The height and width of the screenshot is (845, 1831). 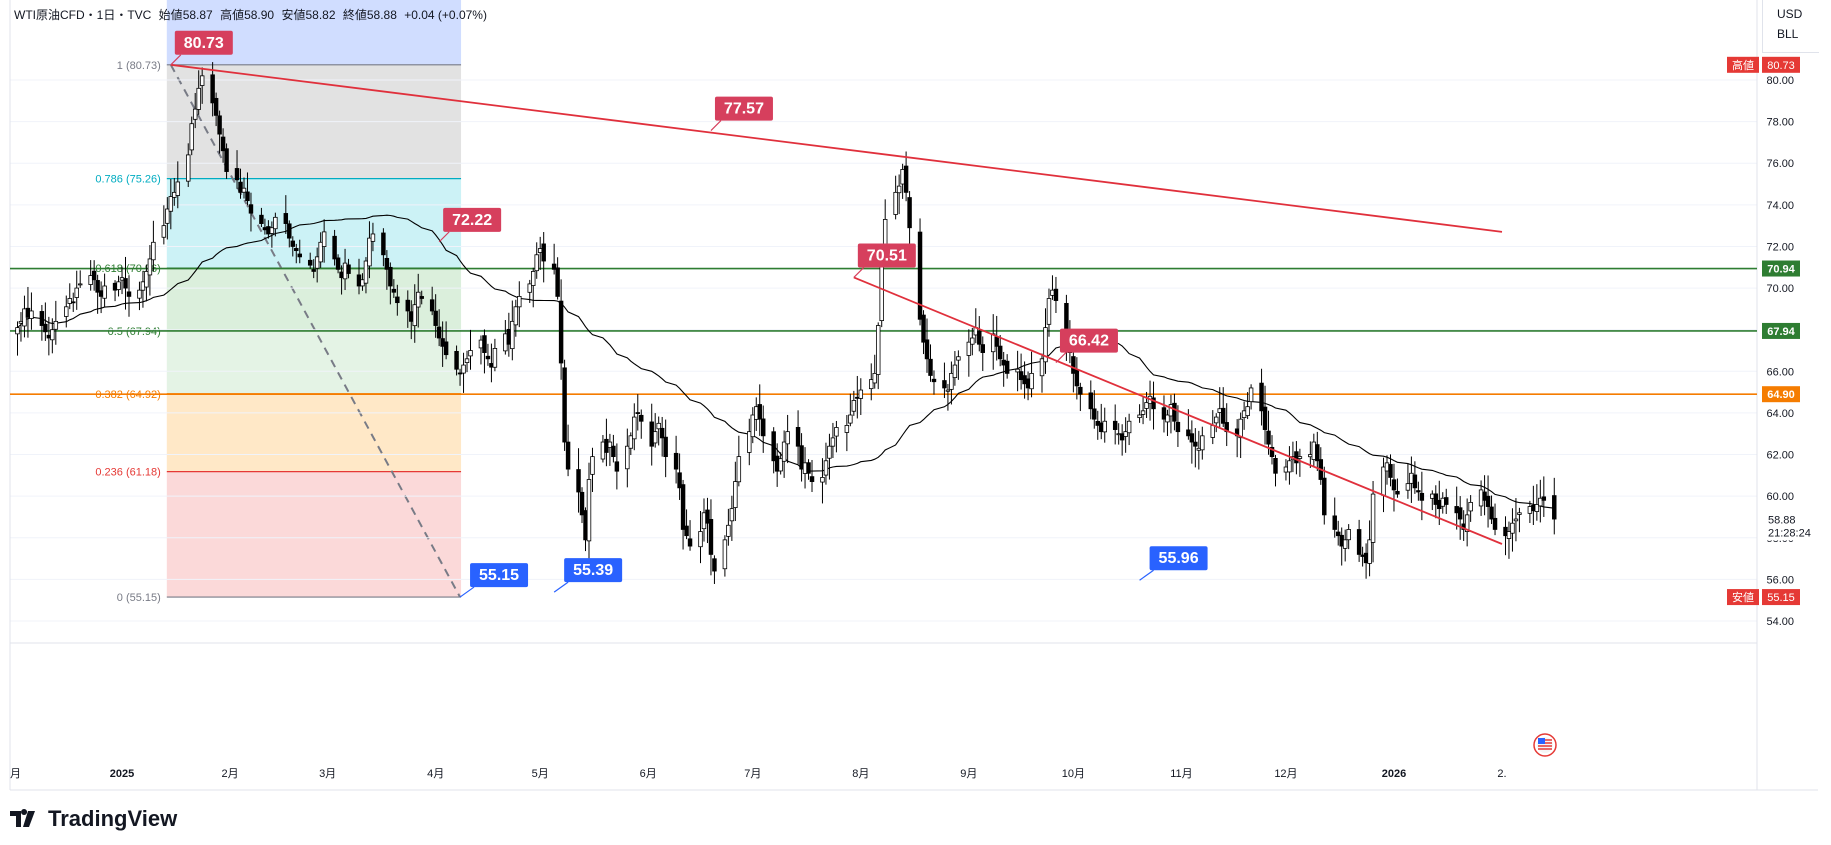 What do you see at coordinates (1501, 774) in the screenshot?
I see `time-tick-label: 2.` at bounding box center [1501, 774].